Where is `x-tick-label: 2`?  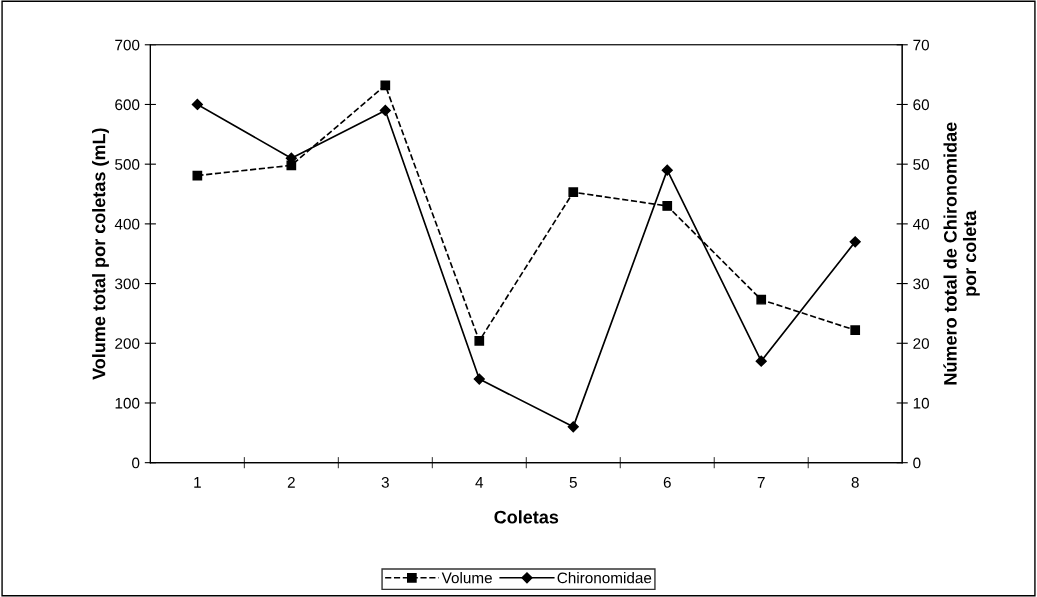
x-tick-label: 2 is located at coordinates (291, 482).